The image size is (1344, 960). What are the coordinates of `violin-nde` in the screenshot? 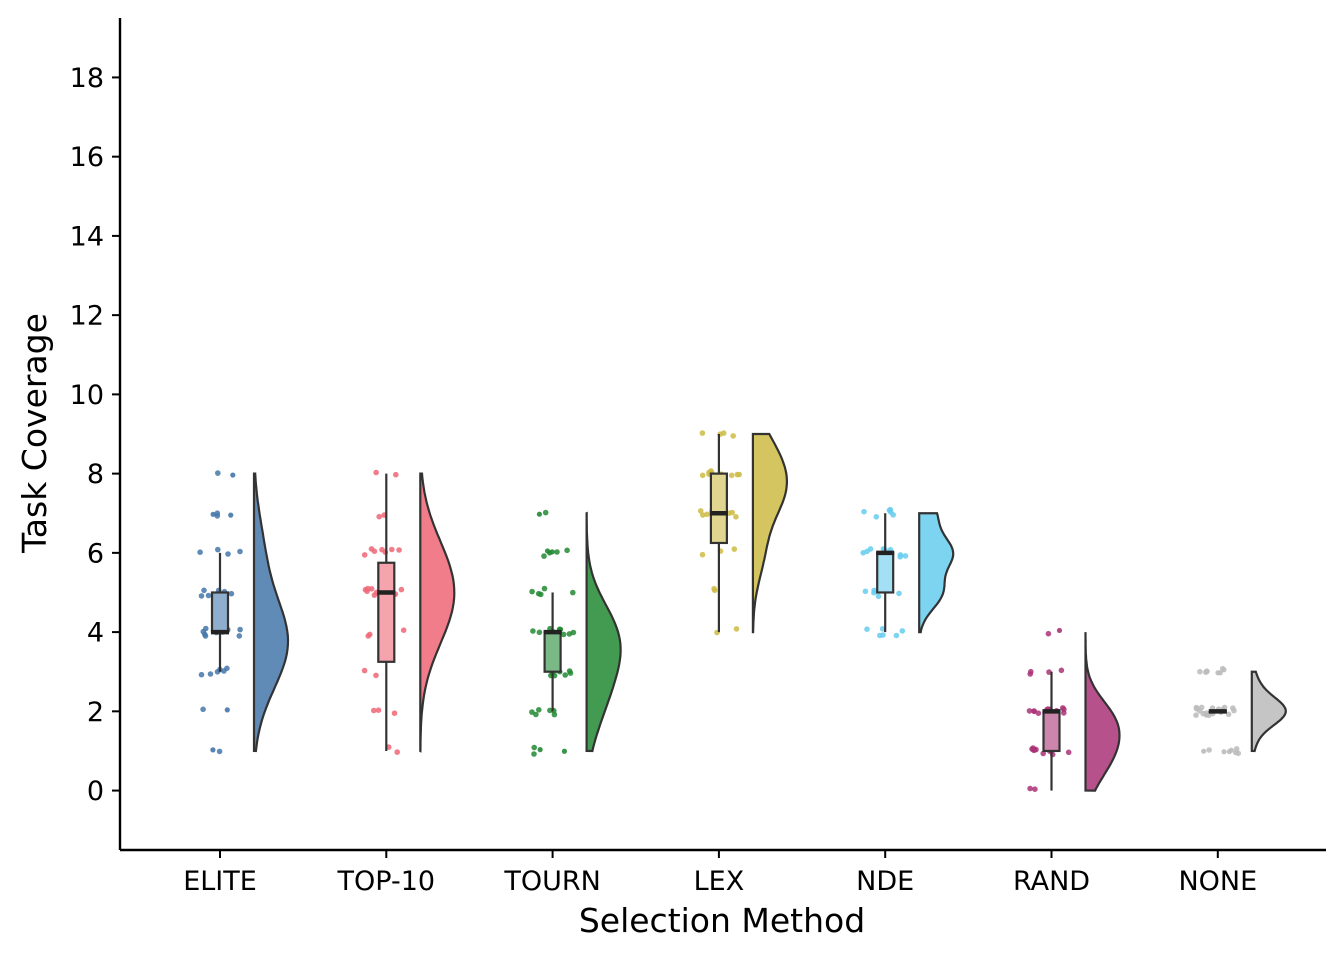 It's located at (936, 573).